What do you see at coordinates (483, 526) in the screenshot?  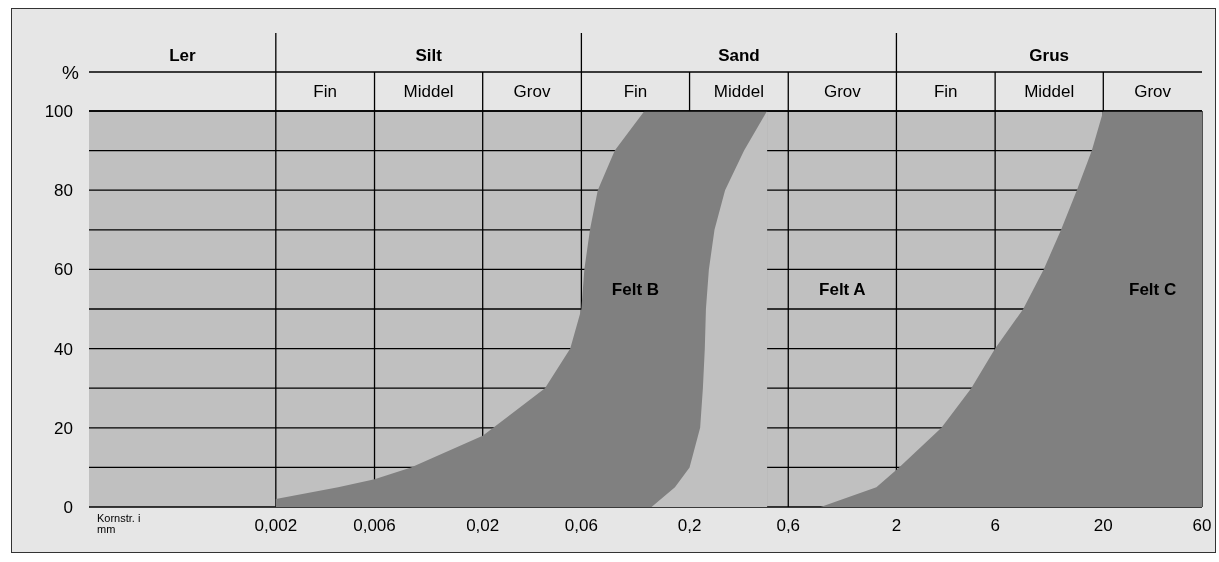 I see `x-tick-label: 0,02` at bounding box center [483, 526].